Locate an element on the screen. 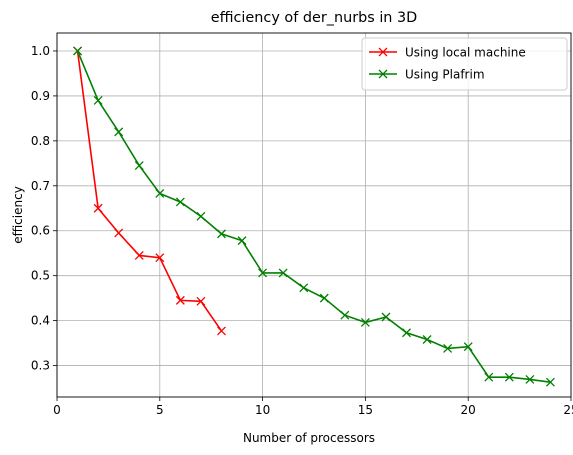 The width and height of the screenshot is (573, 455). chart-title: efficiency of der_nurbs in 3D is located at coordinates (314, 18).